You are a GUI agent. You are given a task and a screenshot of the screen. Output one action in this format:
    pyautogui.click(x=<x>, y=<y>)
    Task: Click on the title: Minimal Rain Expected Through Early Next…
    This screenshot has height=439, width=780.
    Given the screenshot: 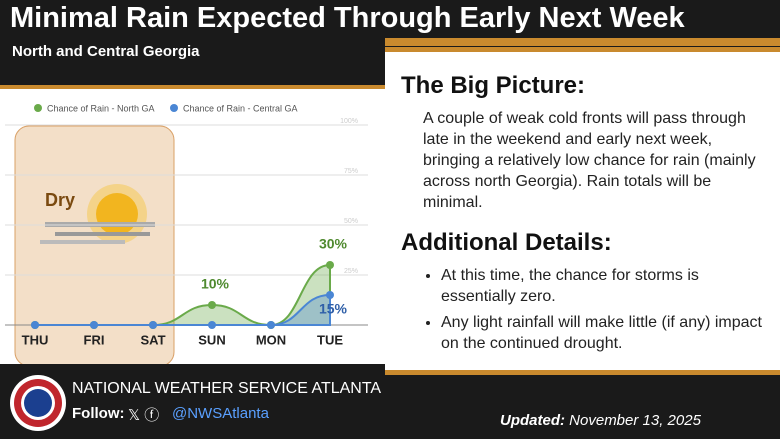 What is the action you would take?
    pyautogui.click(x=347, y=18)
    